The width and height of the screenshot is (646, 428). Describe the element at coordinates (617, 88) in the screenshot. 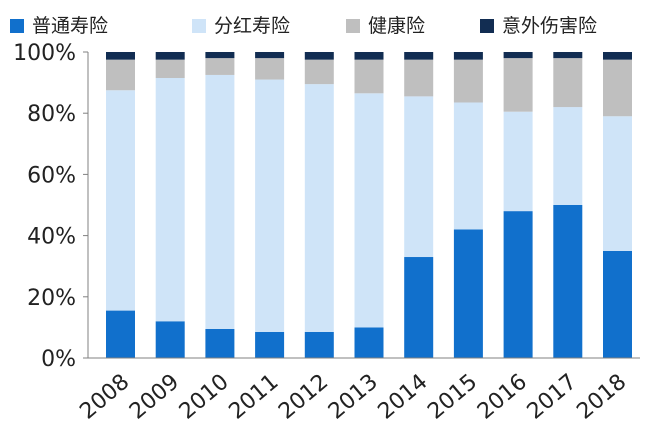

I see `bar-segment-2018-s3` at that location.